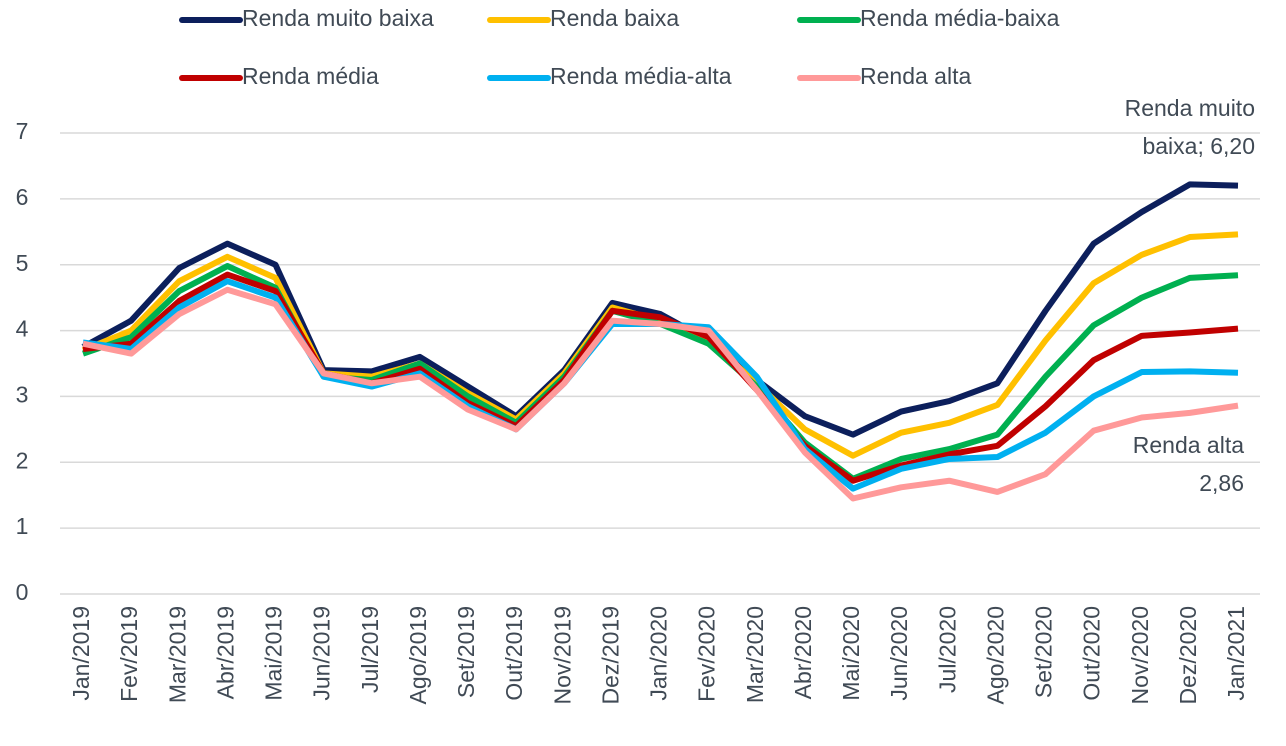  What do you see at coordinates (947, 649) in the screenshot?
I see `x-tick-label: Jul/2020` at bounding box center [947, 649].